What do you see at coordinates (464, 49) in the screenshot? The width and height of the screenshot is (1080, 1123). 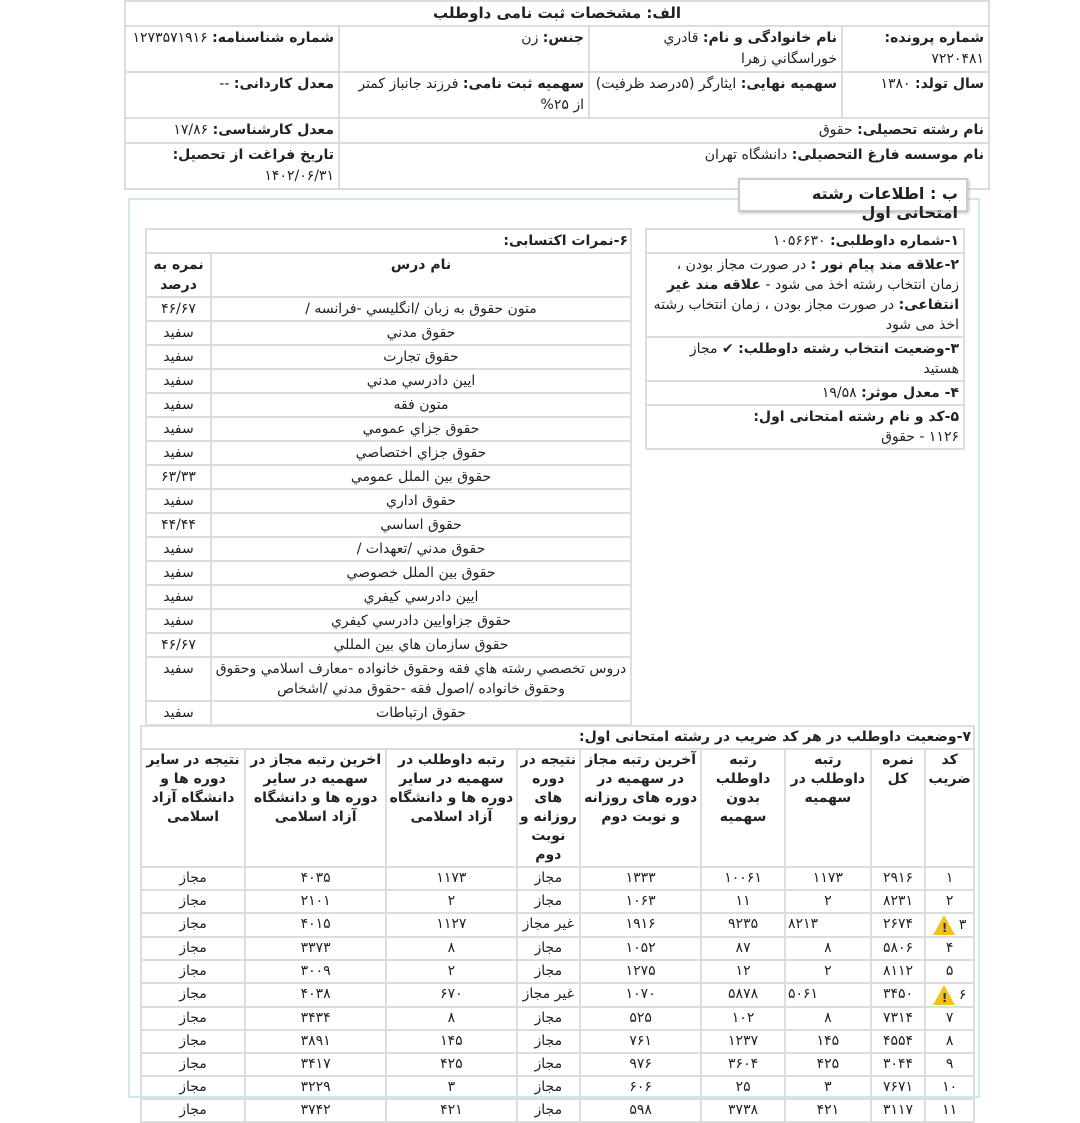 I see `gender-cell: جنس: زن` at bounding box center [464, 49].